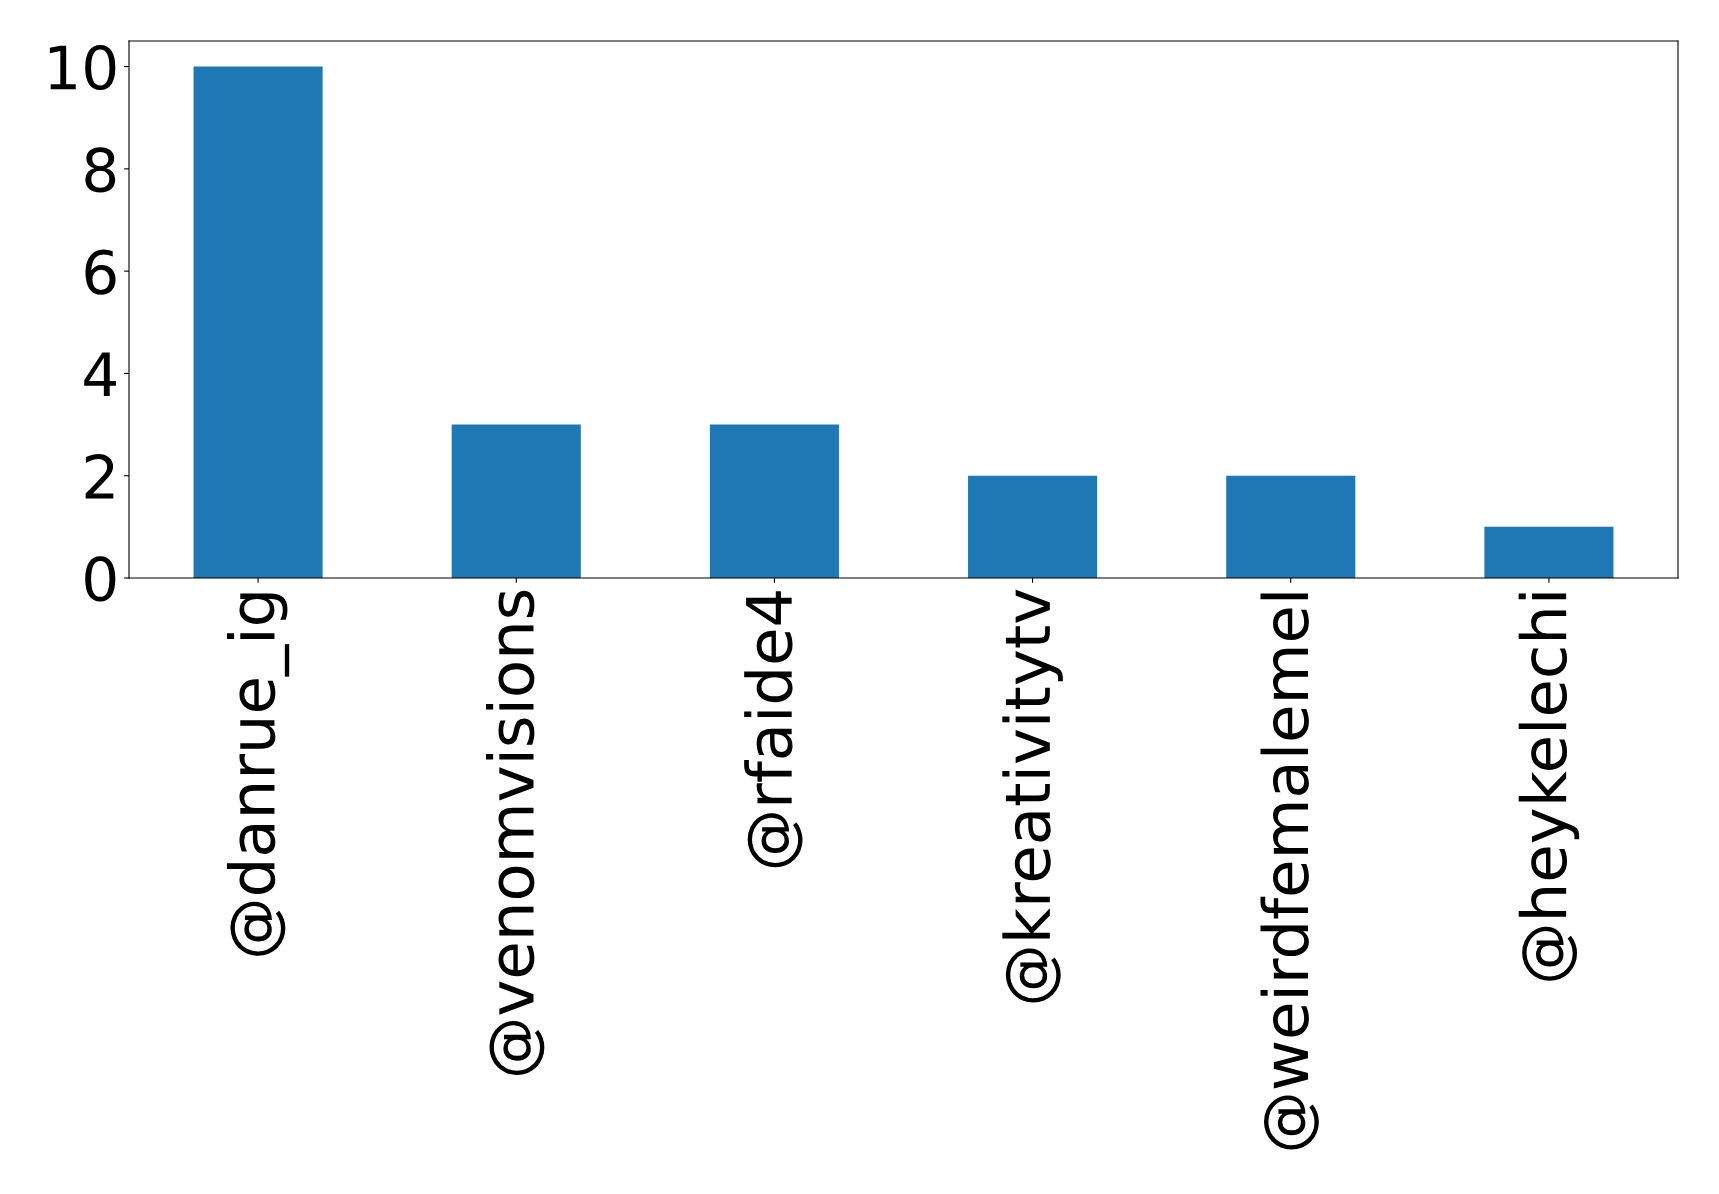 This screenshot has height=1194, width=1719. I want to click on x-tick-label: @venomvisions, so click(515, 832).